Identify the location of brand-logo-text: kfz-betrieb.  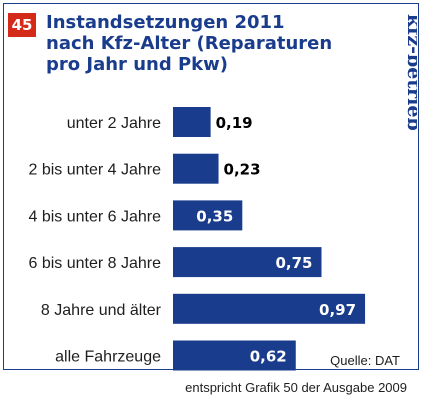
(410, 72).